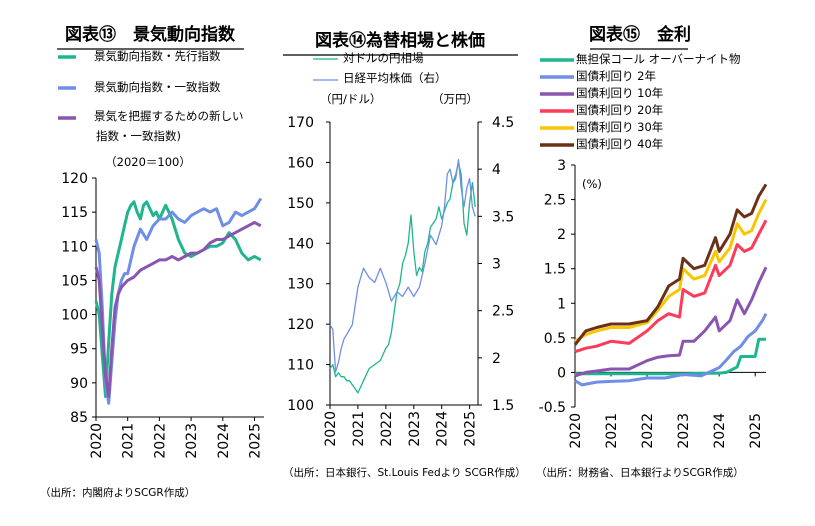  What do you see at coordinates (404, 472) in the screenshot?
I see `source-note: （出所：日本銀行、St.Louis Fedより SCGR作成）` at bounding box center [404, 472].